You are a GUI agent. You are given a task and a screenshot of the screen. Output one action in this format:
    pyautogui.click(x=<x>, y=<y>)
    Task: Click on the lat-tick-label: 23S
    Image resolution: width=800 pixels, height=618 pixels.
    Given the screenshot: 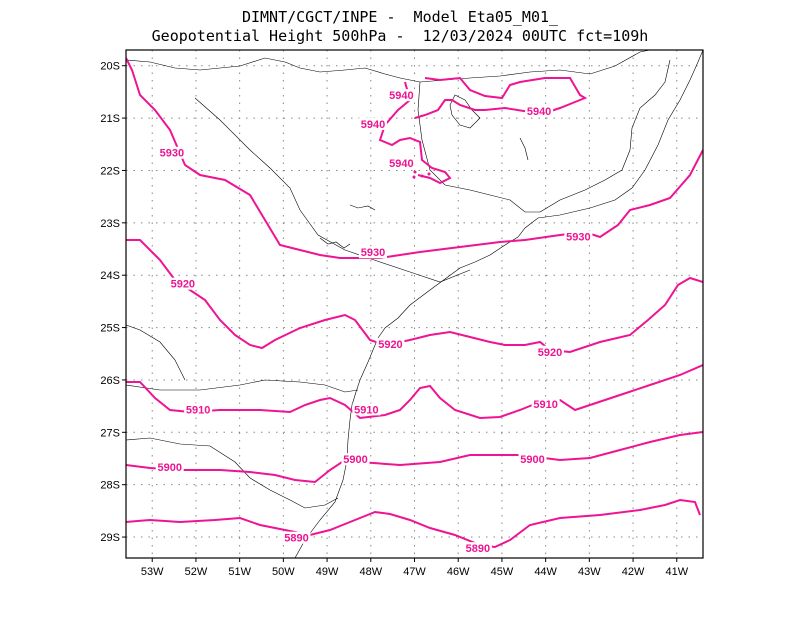 What is the action you would take?
    pyautogui.click(x=110, y=224)
    